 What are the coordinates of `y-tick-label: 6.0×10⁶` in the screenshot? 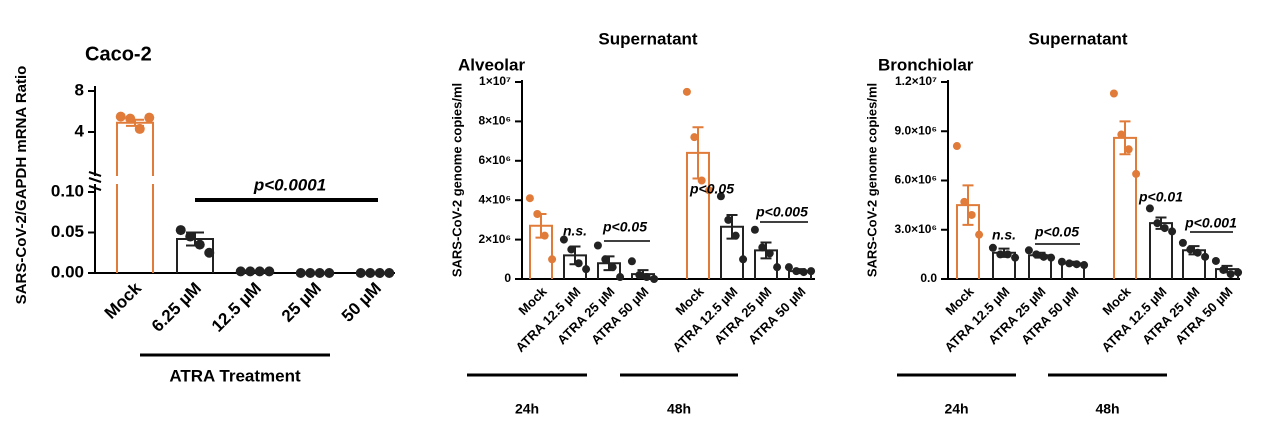 It's located at (915, 180).